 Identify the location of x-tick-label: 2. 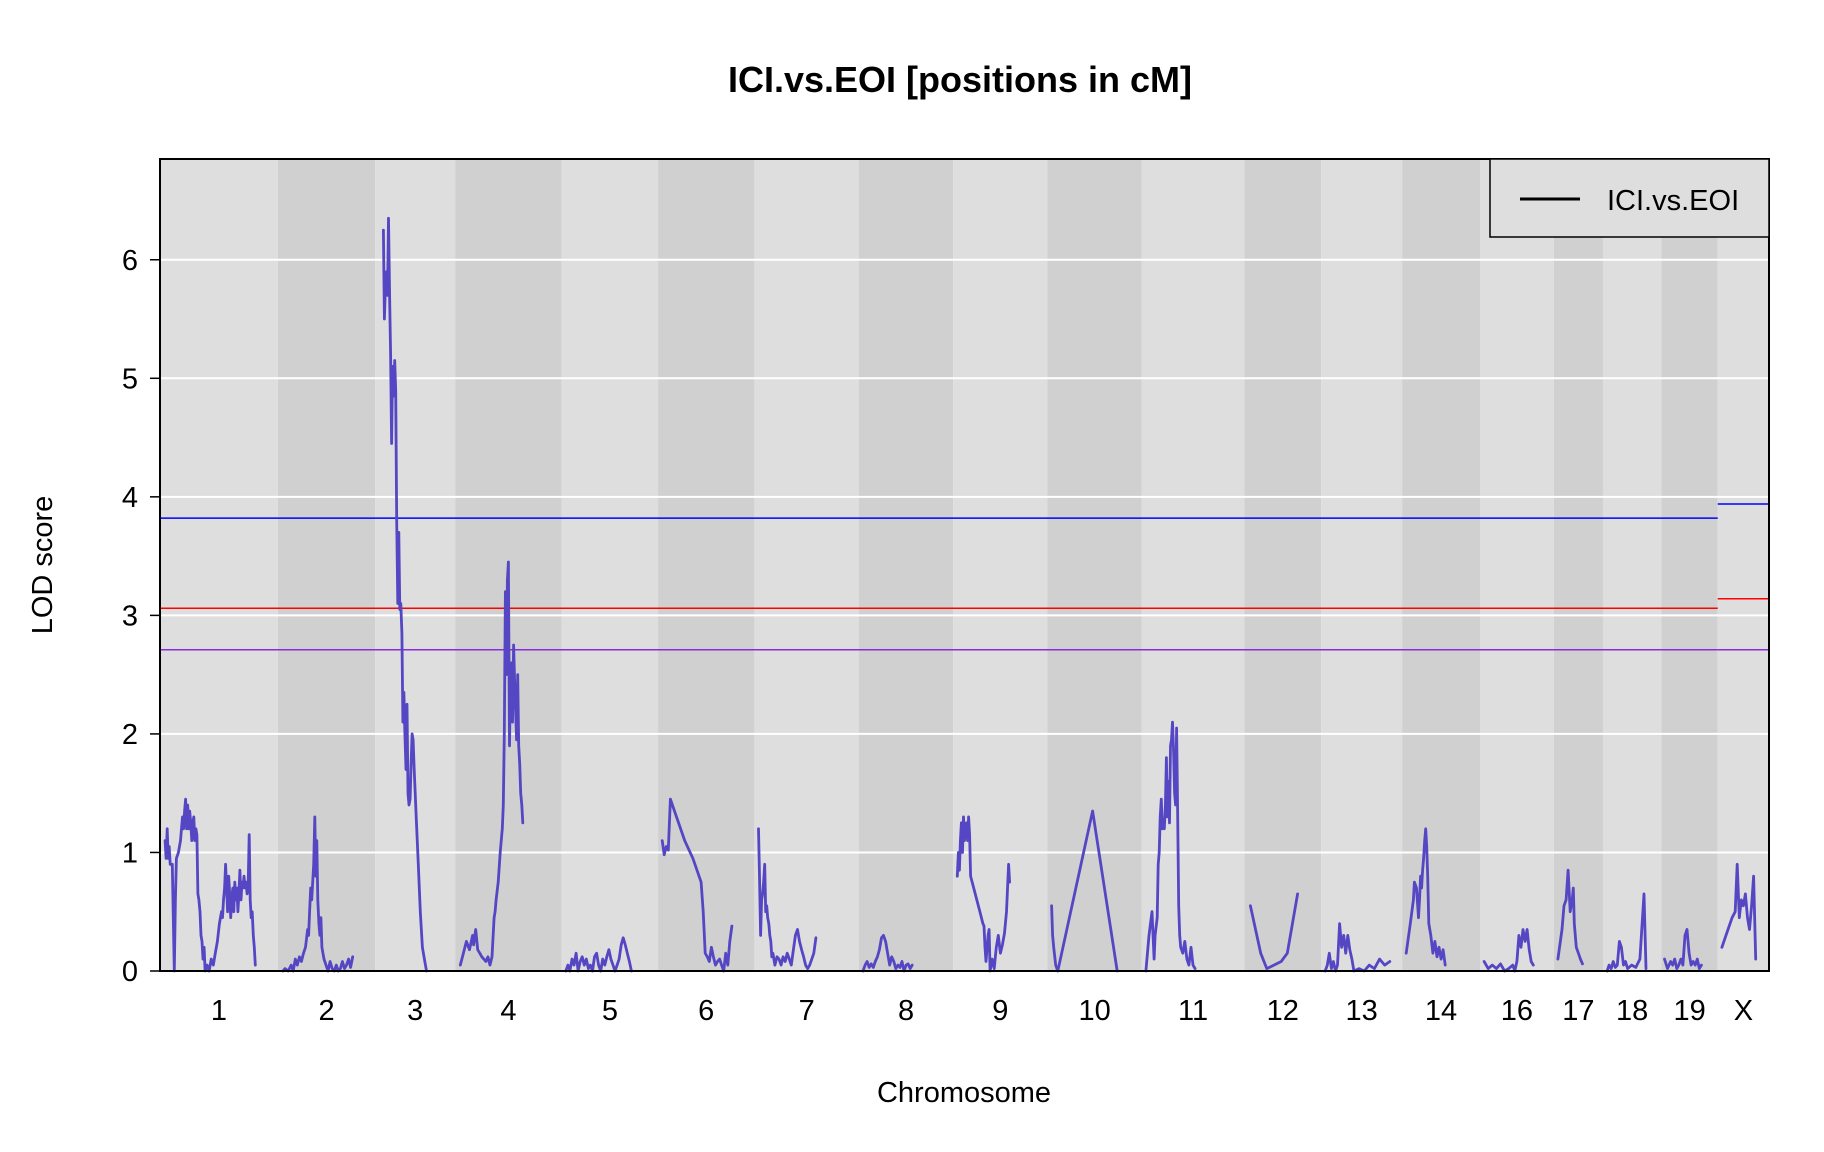
(326, 1011).